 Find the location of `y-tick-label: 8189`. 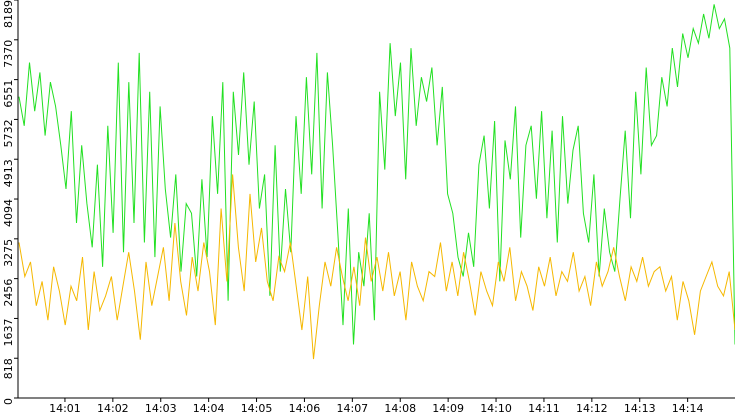

y-tick-label: 8189 is located at coordinates (8, 14).